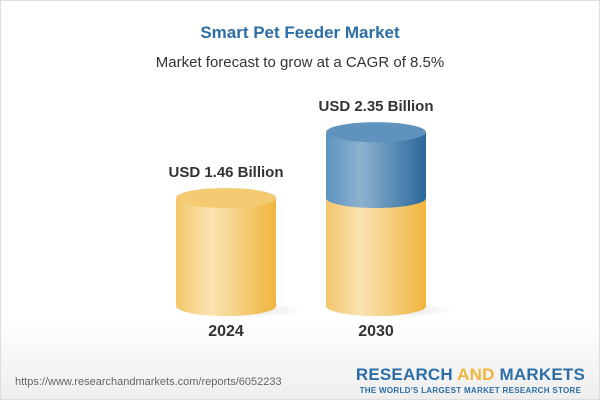  What do you see at coordinates (406, 374) in the screenshot?
I see `logo-text-research: RESEARCH` at bounding box center [406, 374].